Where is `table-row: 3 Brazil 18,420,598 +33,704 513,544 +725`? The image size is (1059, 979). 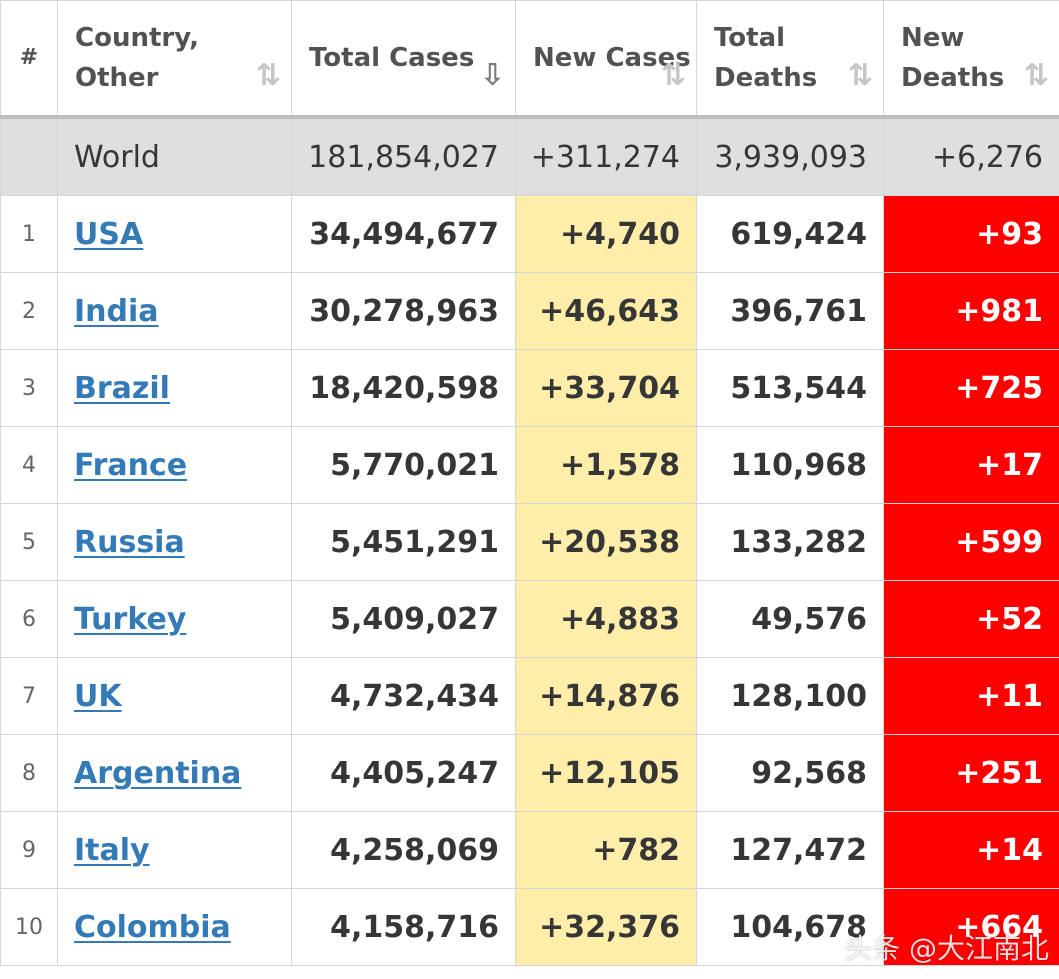
table-row: 3 Brazil 18,420,598 +33,704 513,544 +725 is located at coordinates (529, 388).